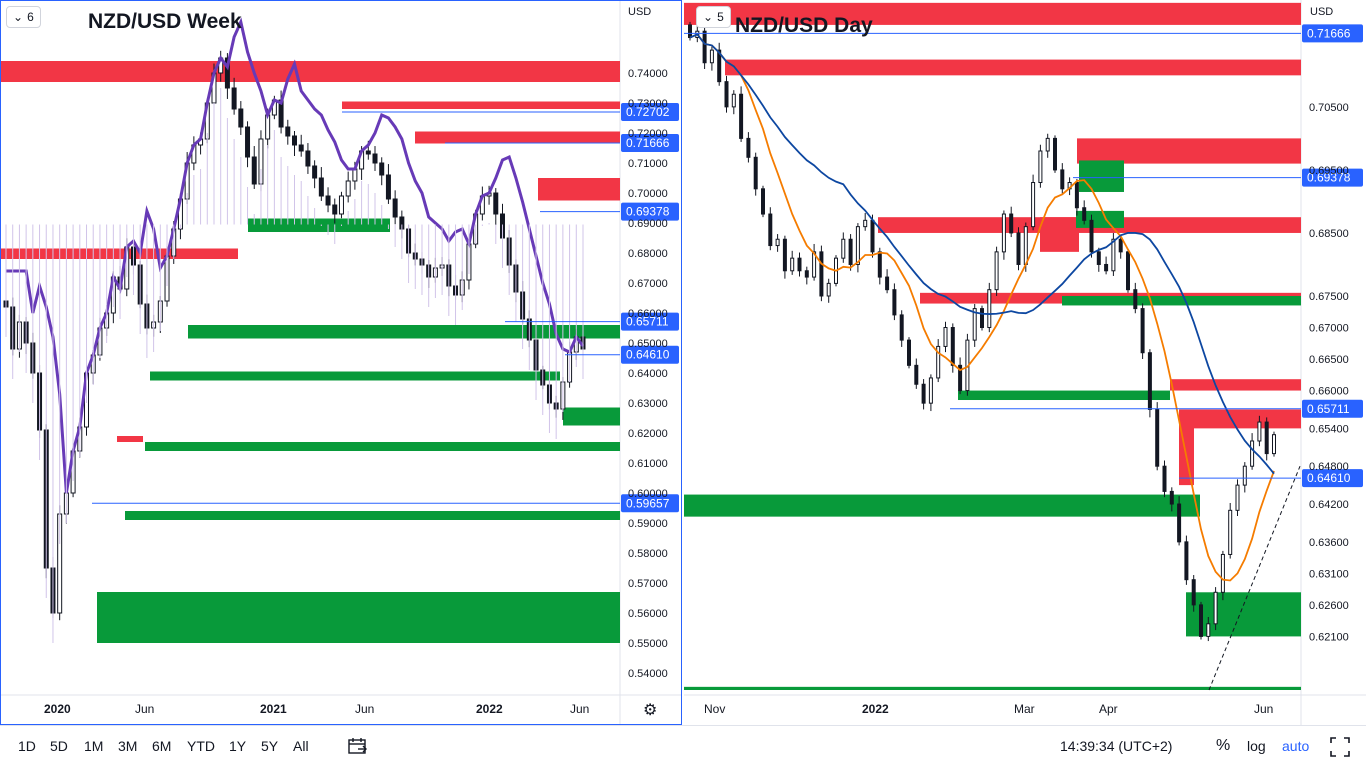 Image resolution: width=1366 pixels, height=769 pixels. Describe the element at coordinates (650, 710) in the screenshot. I see `gear-icon: ⚙` at that location.